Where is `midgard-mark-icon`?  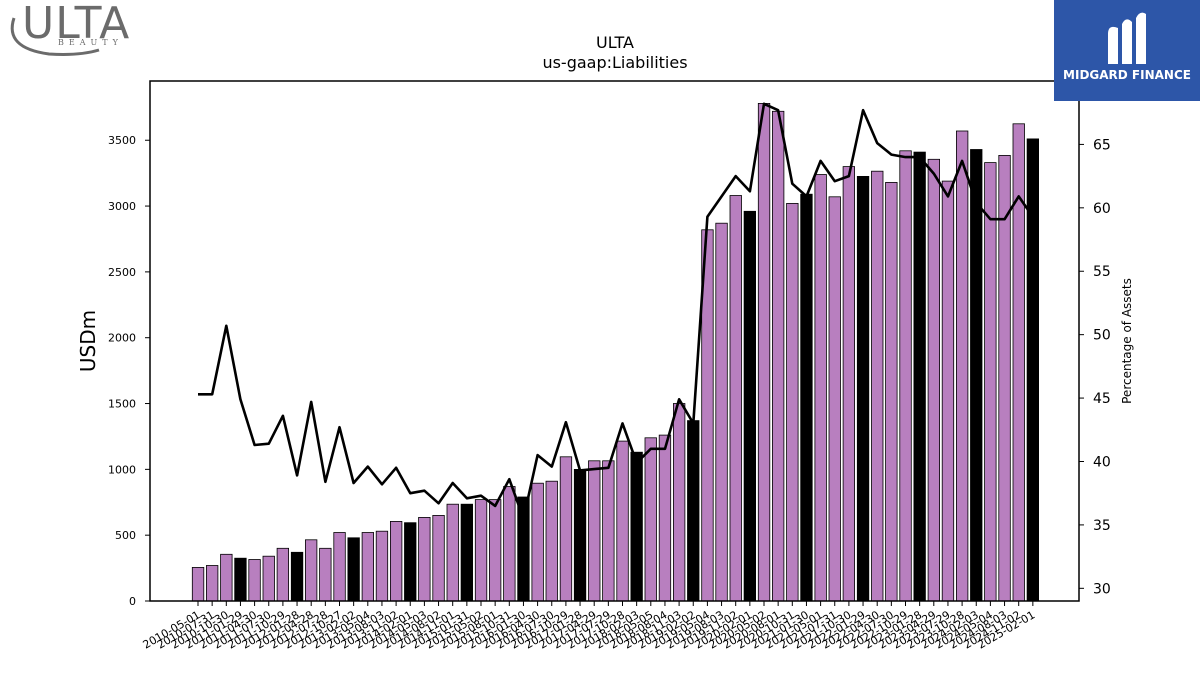
midgard-mark-icon is located at coordinates (1127, 38).